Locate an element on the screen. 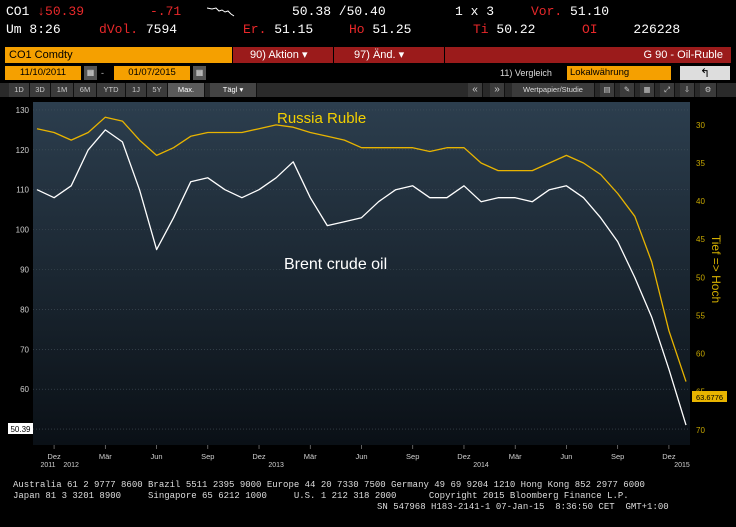 Image resolution: width=736 pixels, height=527 pixels. left-tick-label: 80 is located at coordinates (24, 309).